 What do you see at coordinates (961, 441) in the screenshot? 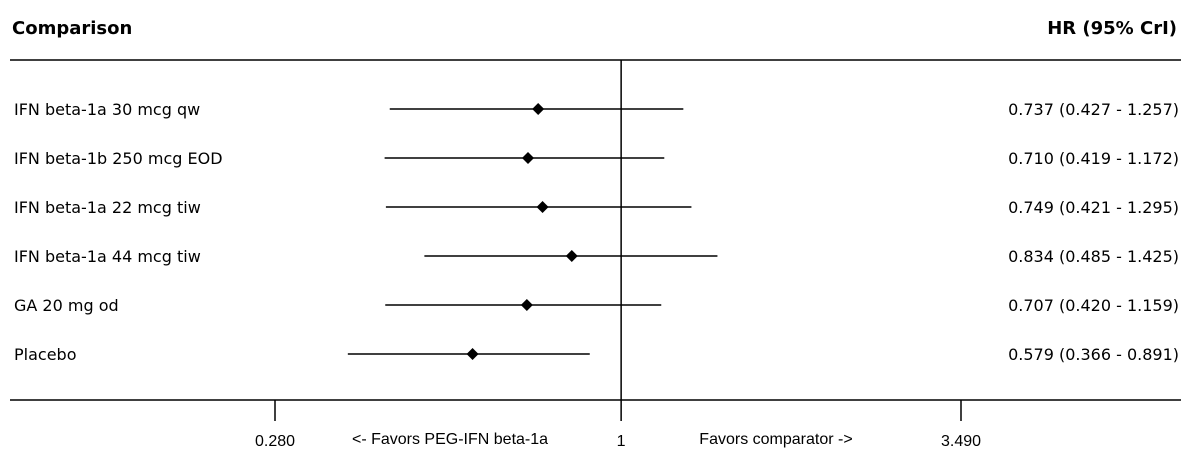
I see `x-tick-label: 3.490` at bounding box center [961, 441].